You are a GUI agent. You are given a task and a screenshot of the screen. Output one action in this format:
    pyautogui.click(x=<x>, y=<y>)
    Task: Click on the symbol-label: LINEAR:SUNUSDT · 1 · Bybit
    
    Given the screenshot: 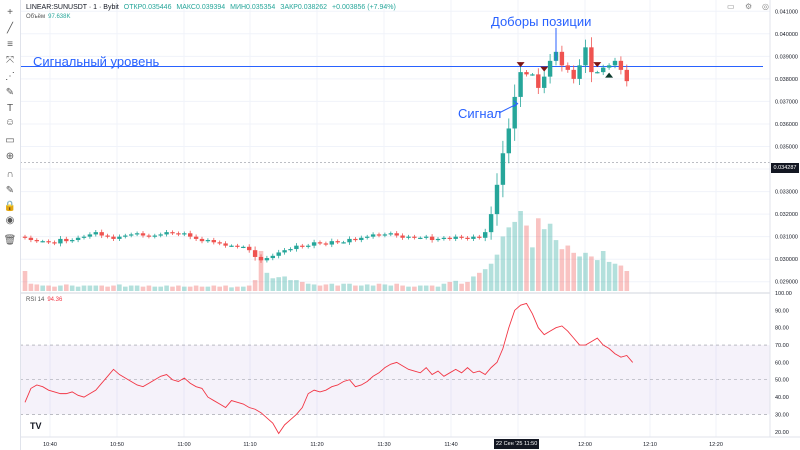 What is the action you would take?
    pyautogui.click(x=72, y=7)
    